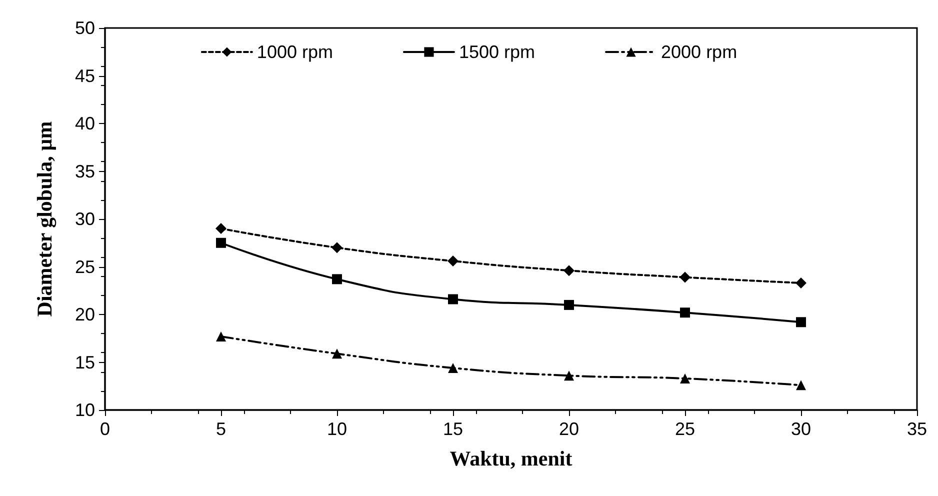  I want to click on y-tick-label: 10, so click(84, 410).